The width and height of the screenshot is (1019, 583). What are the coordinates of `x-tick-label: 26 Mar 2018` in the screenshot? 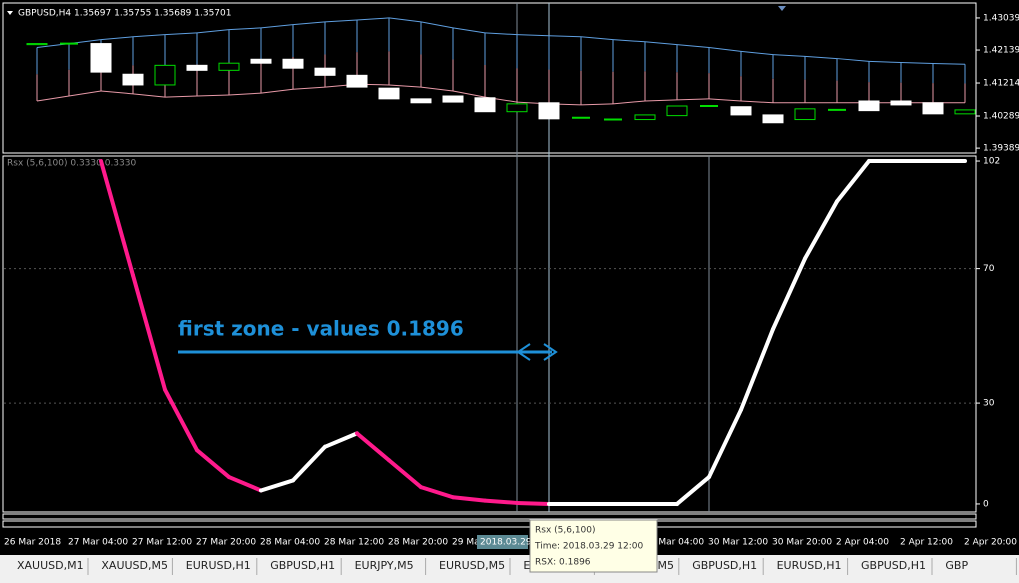 It's located at (32, 543).